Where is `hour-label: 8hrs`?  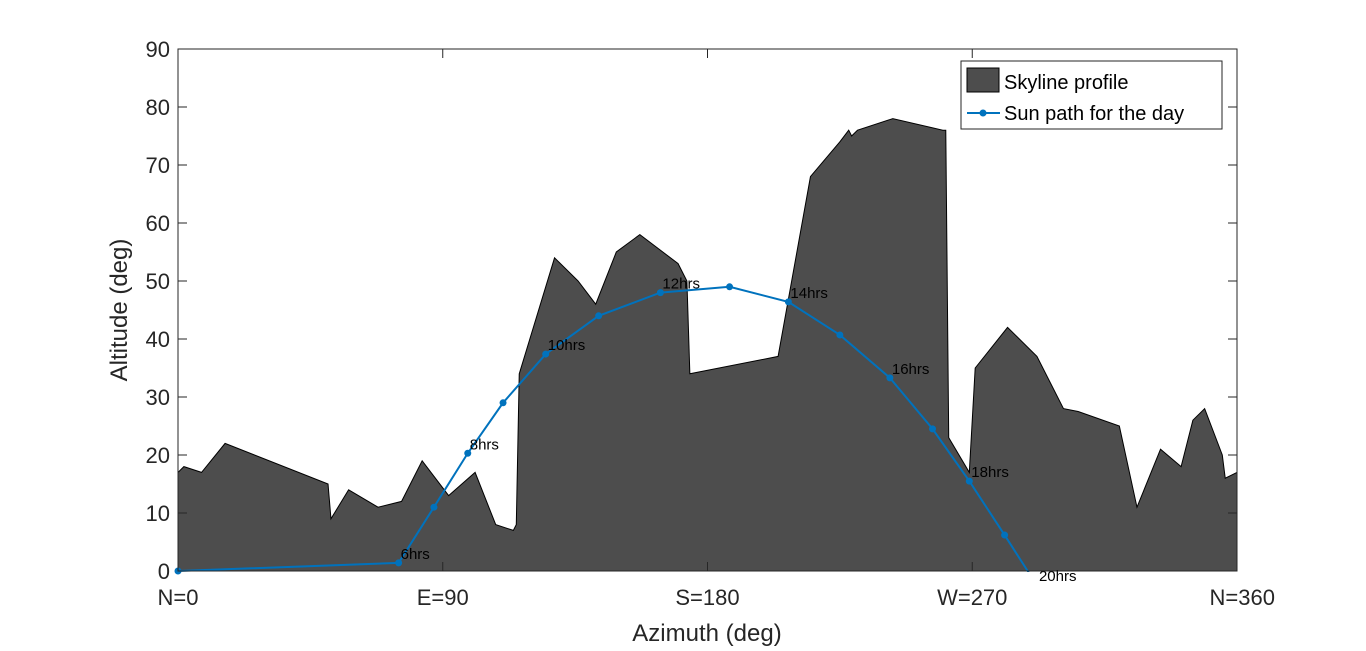
hour-label: 8hrs is located at coordinates (484, 444).